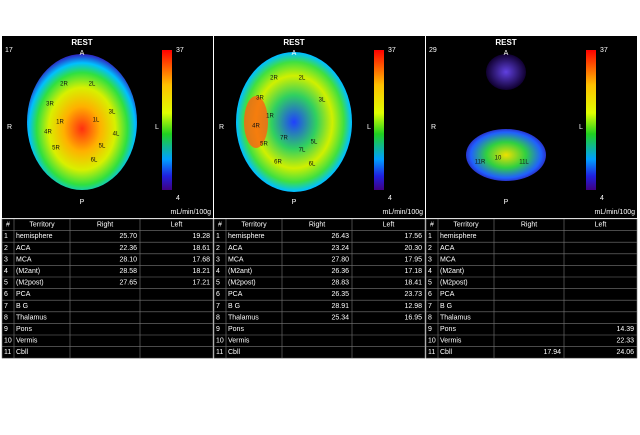  Describe the element at coordinates (128, 259) in the screenshot. I see `table-value: 28.10` at that location.